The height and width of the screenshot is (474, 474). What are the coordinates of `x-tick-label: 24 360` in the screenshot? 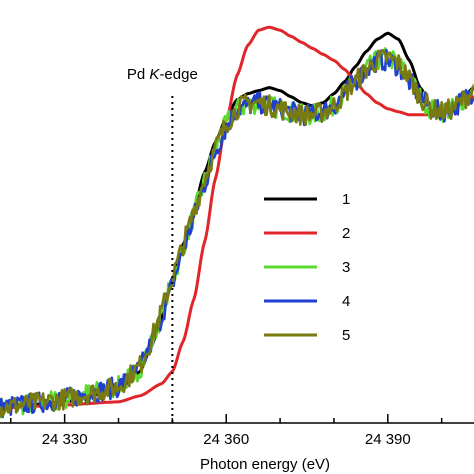 It's located at (226, 439).